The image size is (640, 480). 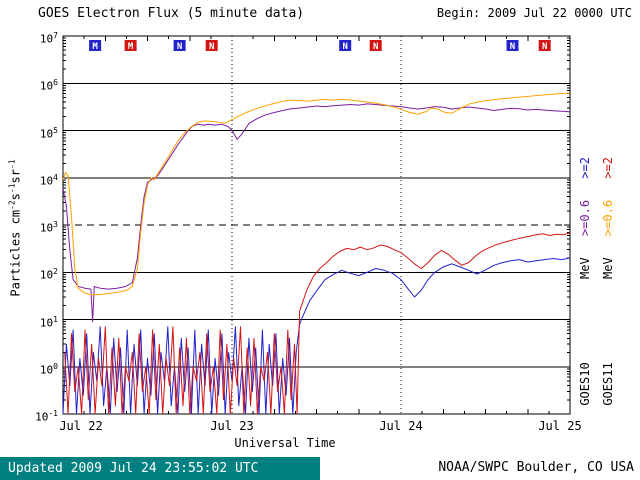 What do you see at coordinates (48, 133) in the screenshot?
I see `y-tick-label: 10⁵` at bounding box center [48, 133].